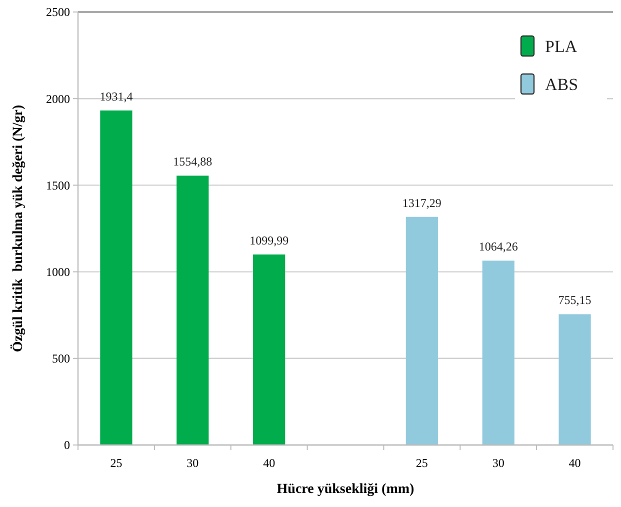 This screenshot has height=507, width=621. What do you see at coordinates (116, 96) in the screenshot?
I see `data-label: 1931,4` at bounding box center [116, 96].